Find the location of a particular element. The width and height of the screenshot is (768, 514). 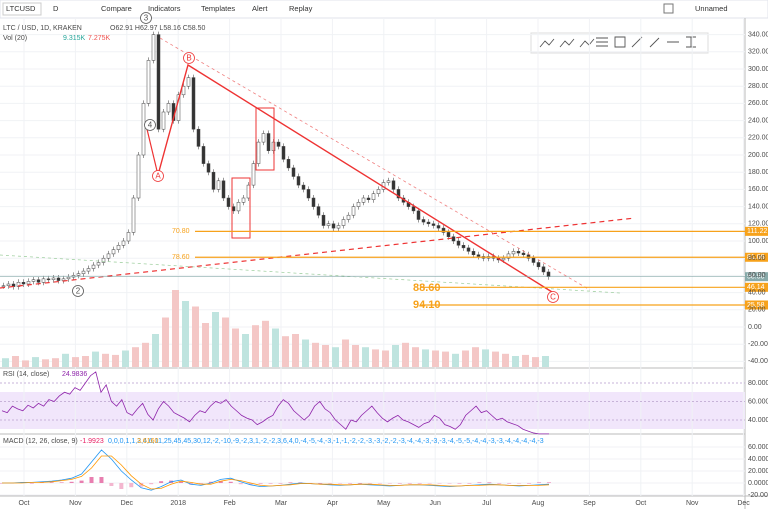

price-tick-label: 200.00 is located at coordinates (758, 155).